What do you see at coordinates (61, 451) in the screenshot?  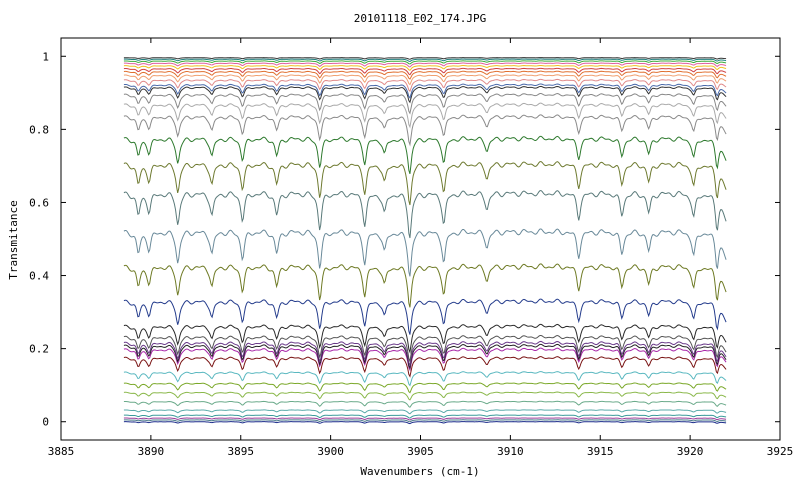 I see `x-tick-label: 3885` at bounding box center [61, 451].